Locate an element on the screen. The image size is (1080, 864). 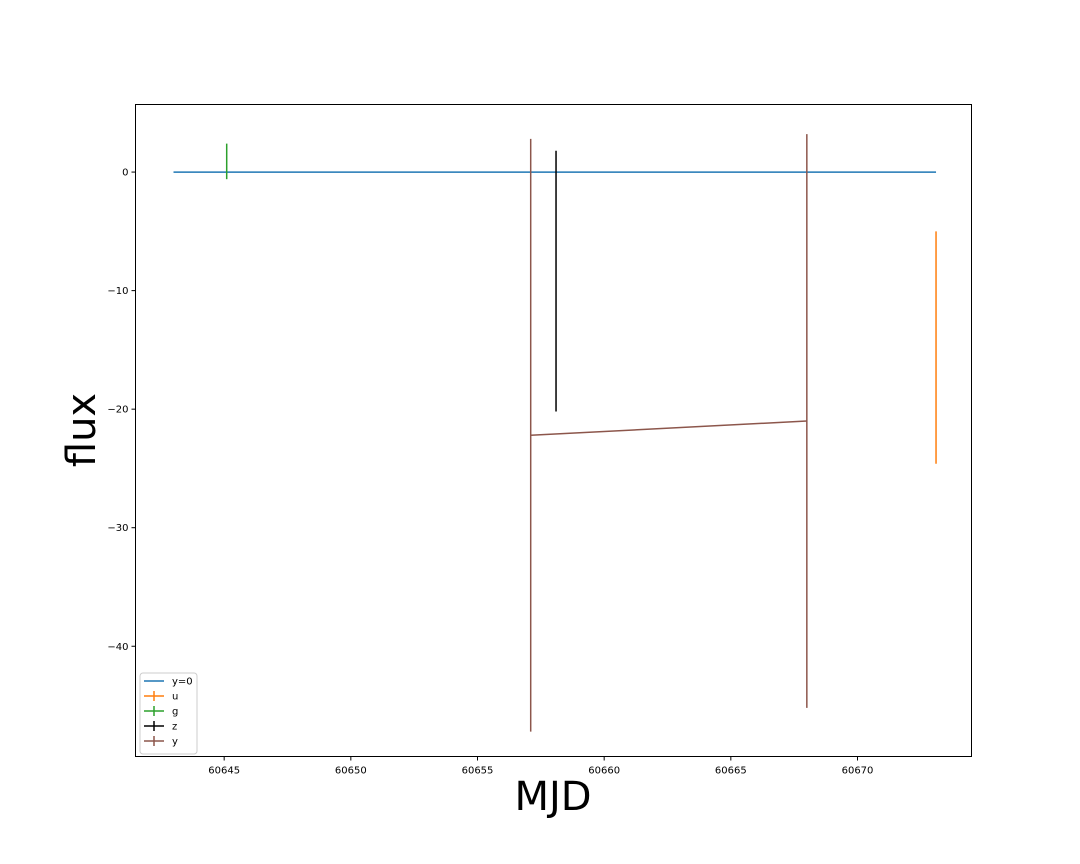
legend-label: g is located at coordinates (175, 712).